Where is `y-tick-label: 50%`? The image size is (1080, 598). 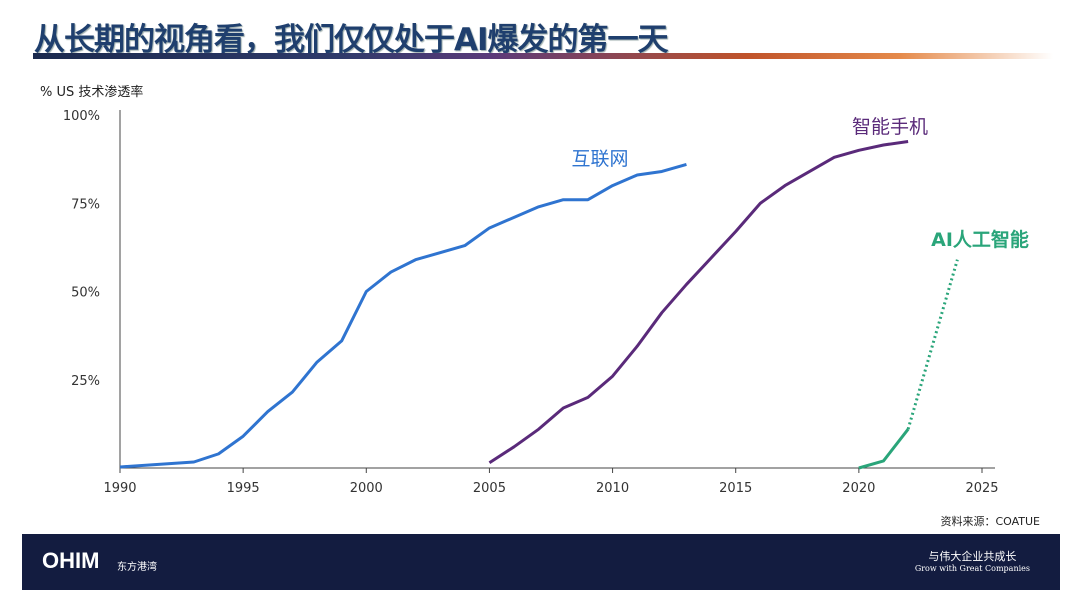 y-tick-label: 50% is located at coordinates (85, 293).